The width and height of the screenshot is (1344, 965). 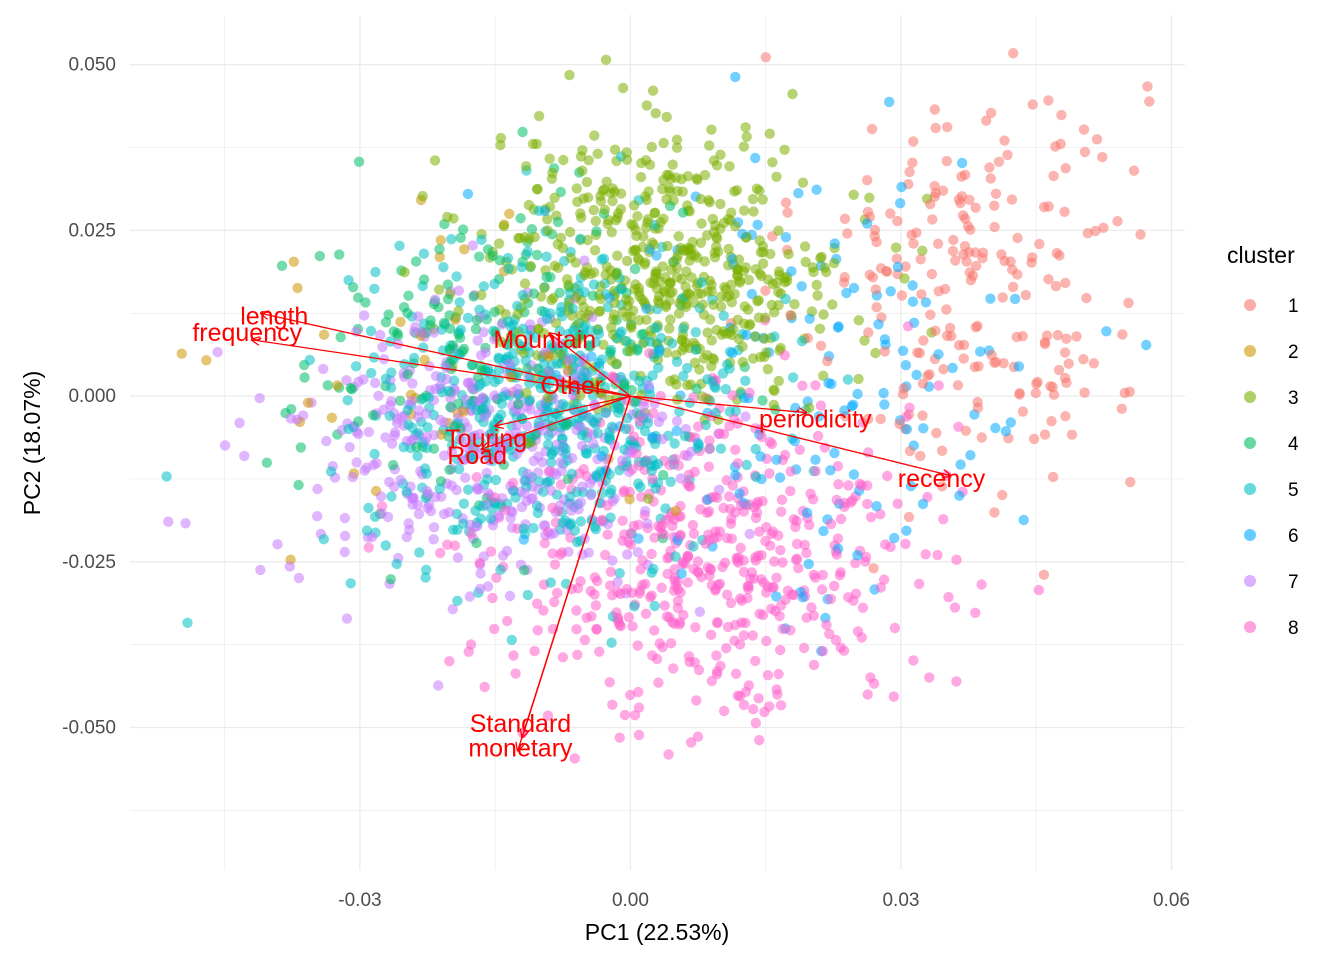 What do you see at coordinates (274, 317) in the screenshot?
I see `loading-label-length: length` at bounding box center [274, 317].